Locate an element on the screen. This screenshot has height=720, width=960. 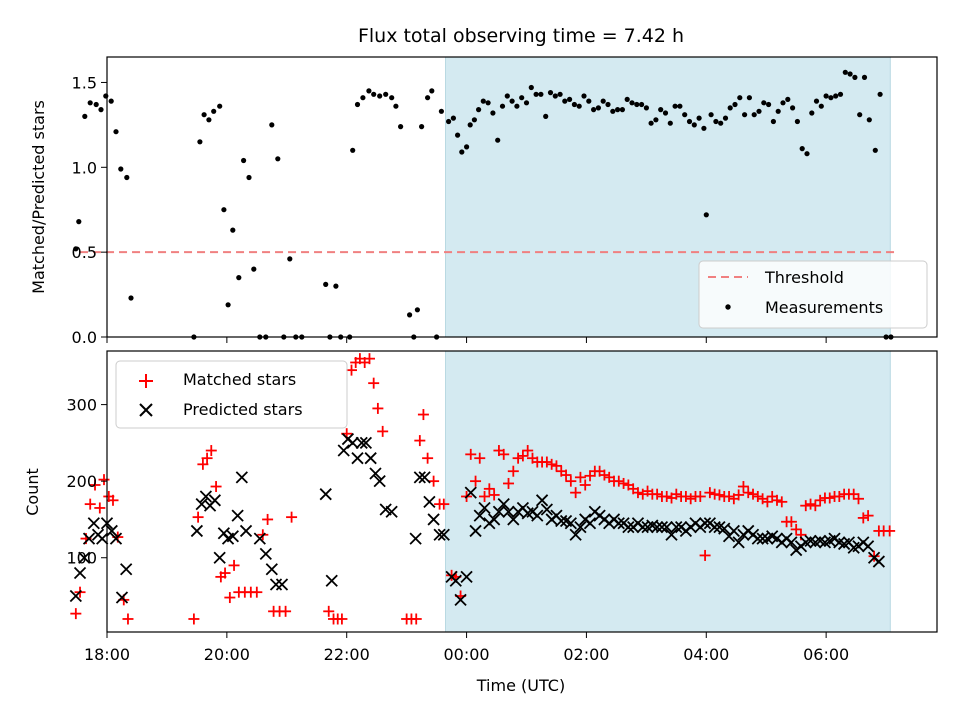
top-legend: Threshold Measurements is located at coordinates (813, 294).